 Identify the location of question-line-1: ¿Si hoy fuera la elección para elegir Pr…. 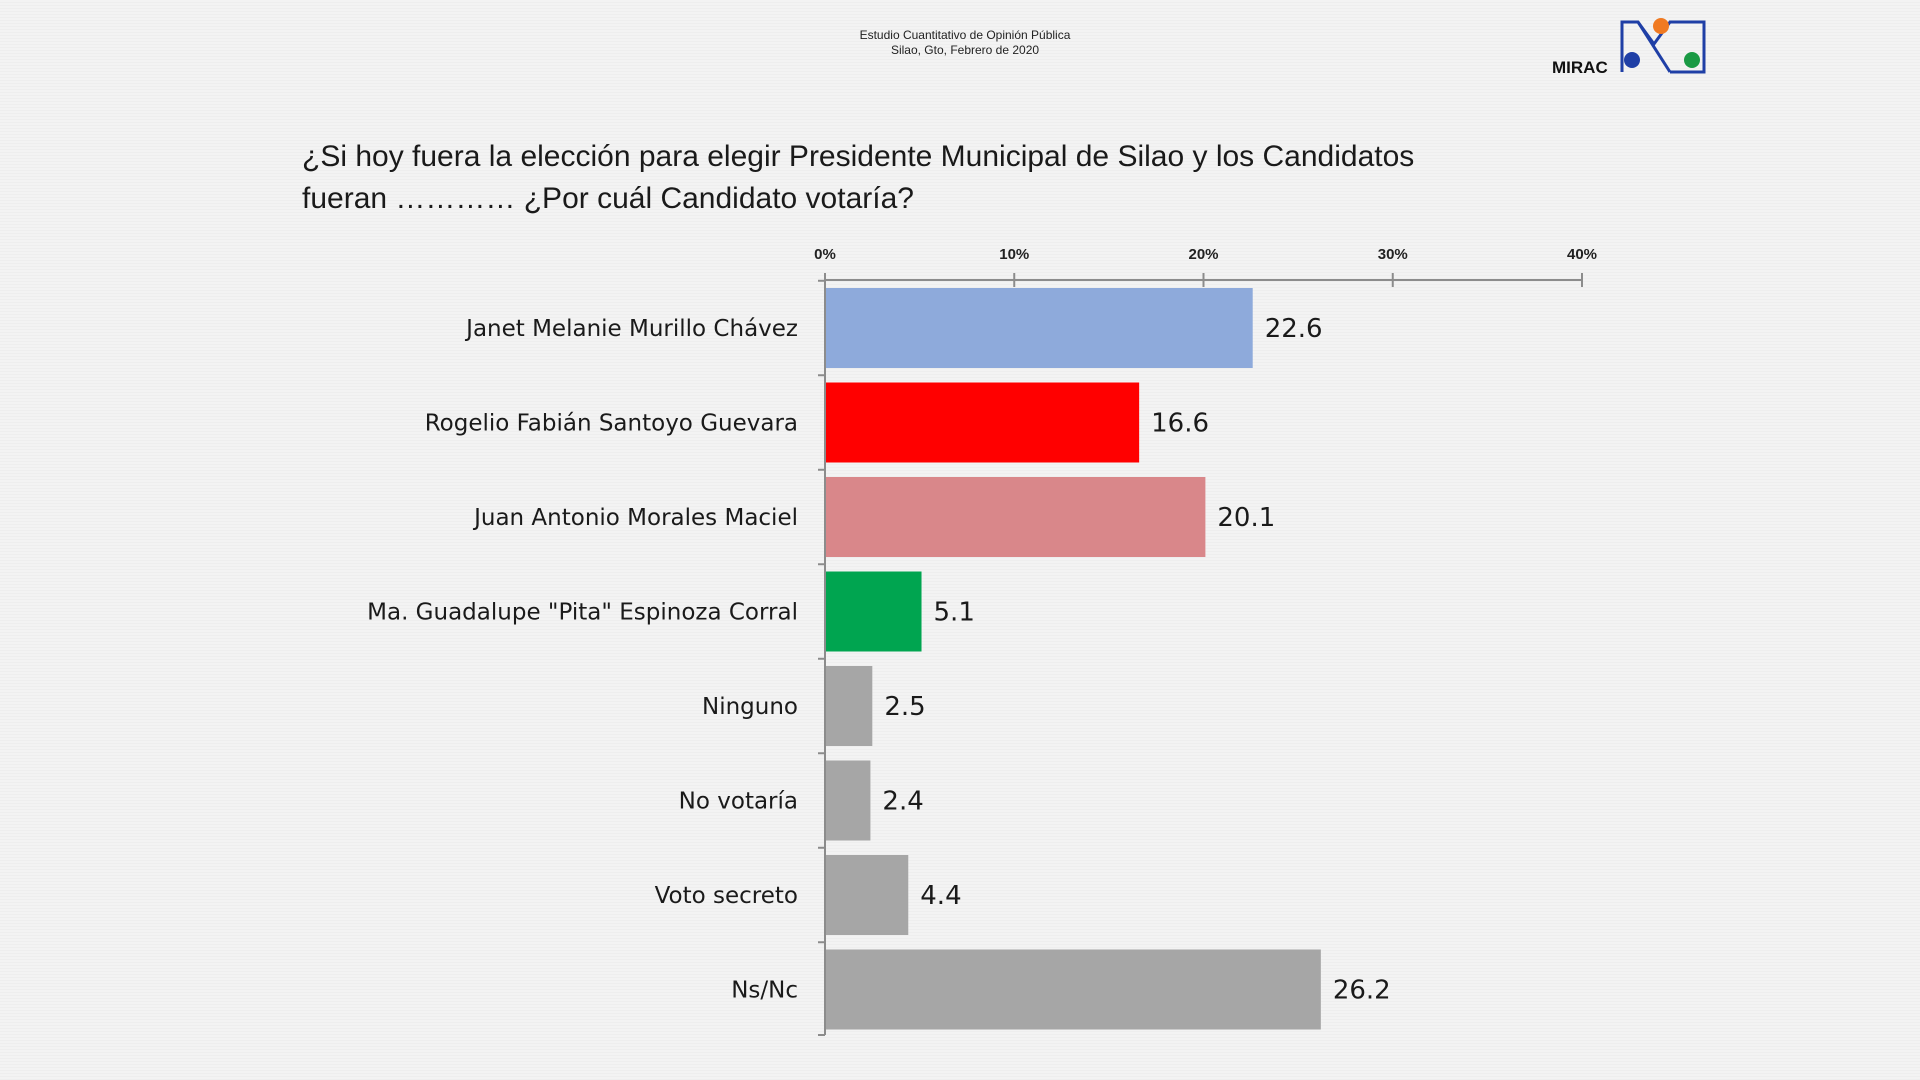
(858, 156).